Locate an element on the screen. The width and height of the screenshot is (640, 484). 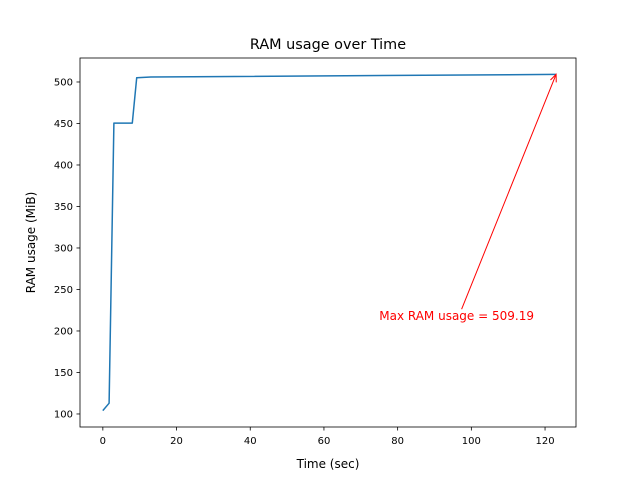
y-tick-label: 350 is located at coordinates (63, 207).